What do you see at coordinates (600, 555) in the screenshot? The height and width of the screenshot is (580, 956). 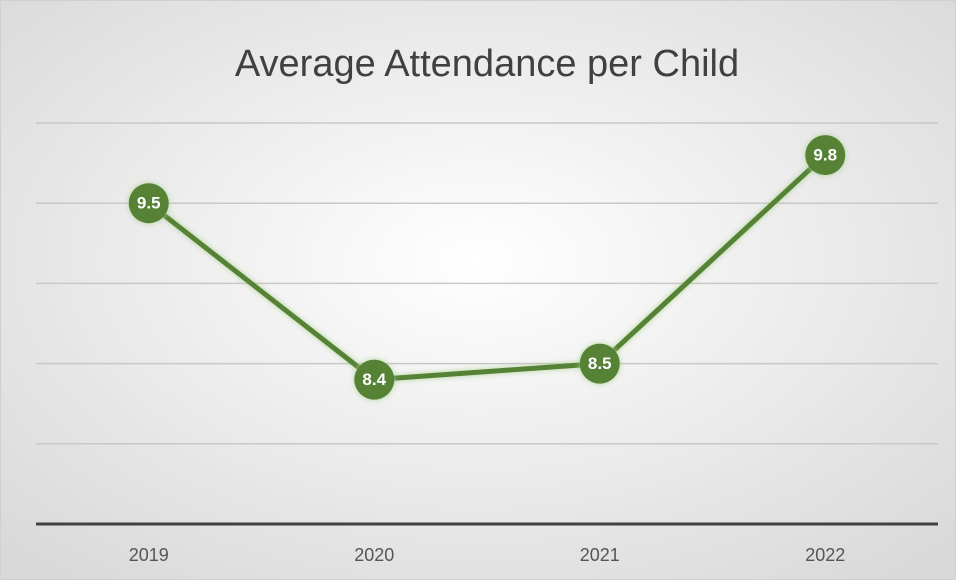 I see `x-tick-label: 2021` at bounding box center [600, 555].